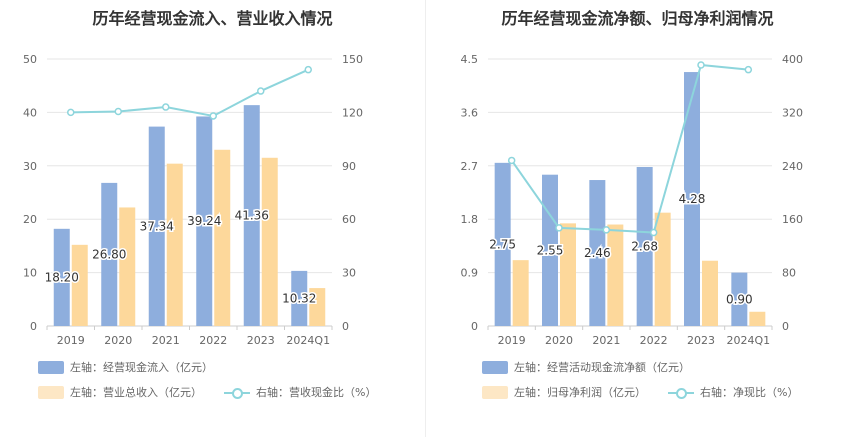  Describe the element at coordinates (136, 392) in the screenshot. I see `legend-label: 左轴：营业总收入（亿元）` at that location.